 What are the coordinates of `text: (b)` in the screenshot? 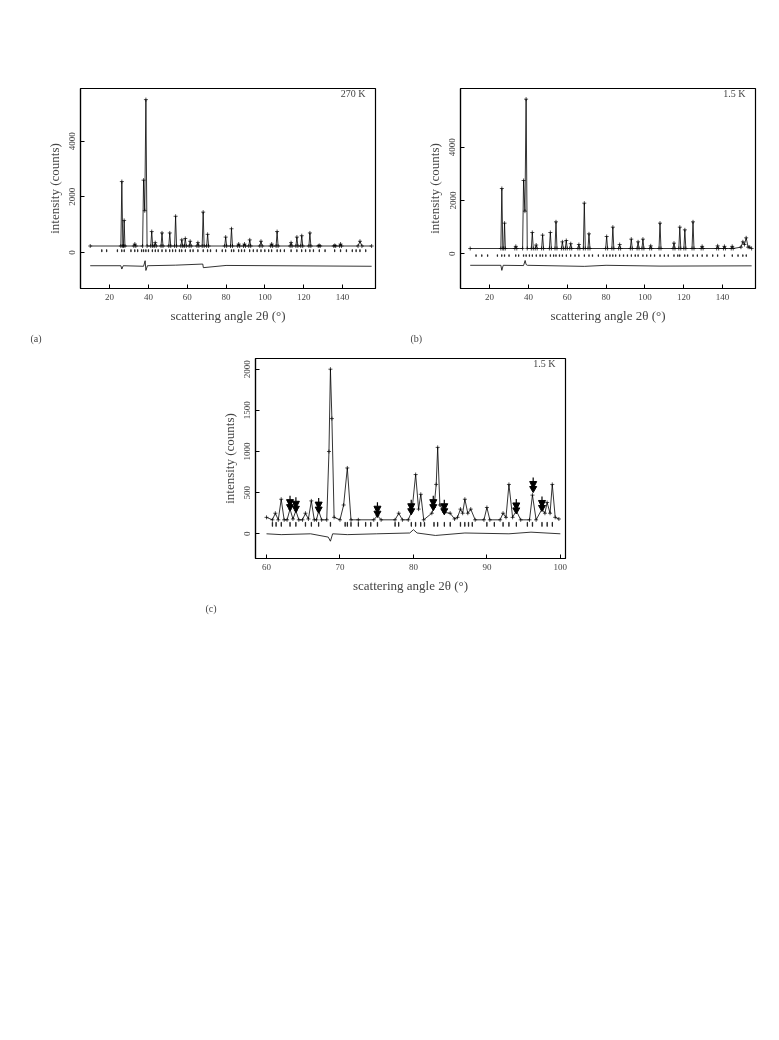 It's located at (416, 338).